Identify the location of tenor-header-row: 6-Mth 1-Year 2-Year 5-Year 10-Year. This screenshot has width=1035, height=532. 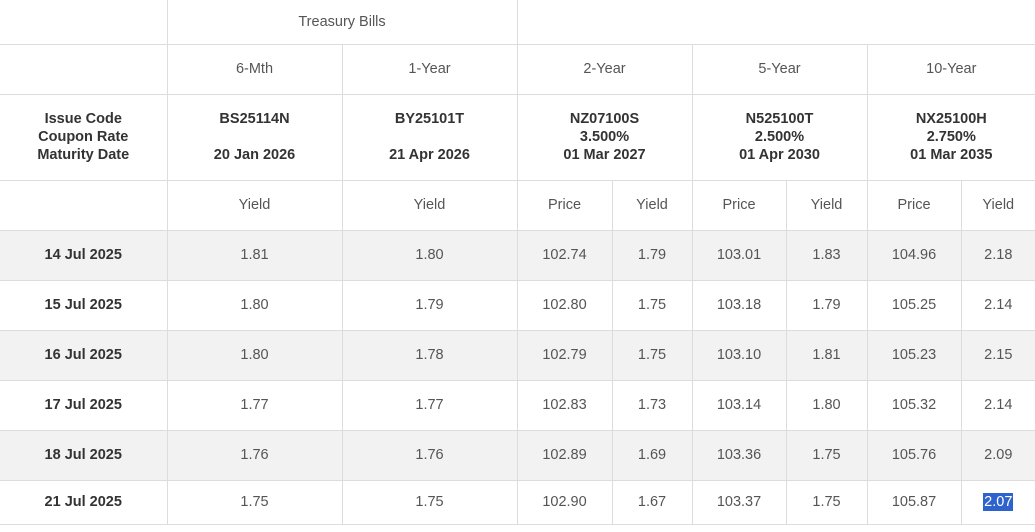
(517, 69).